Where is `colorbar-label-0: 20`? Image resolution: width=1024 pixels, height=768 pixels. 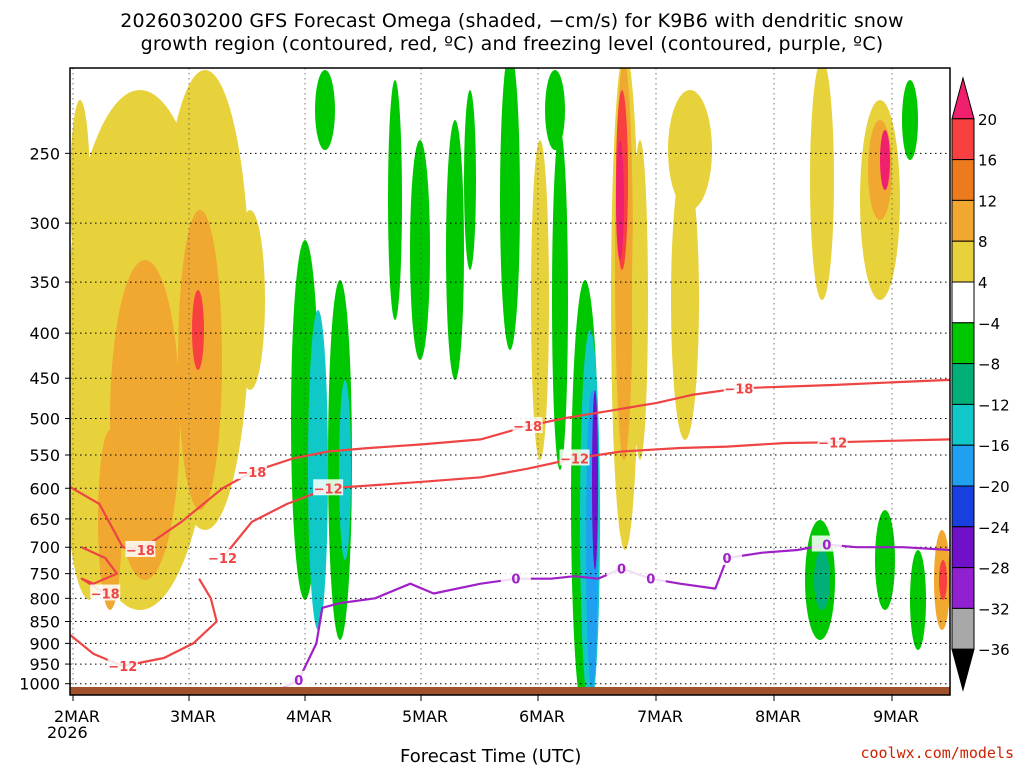
colorbar-label-0: 20 is located at coordinates (987, 120).